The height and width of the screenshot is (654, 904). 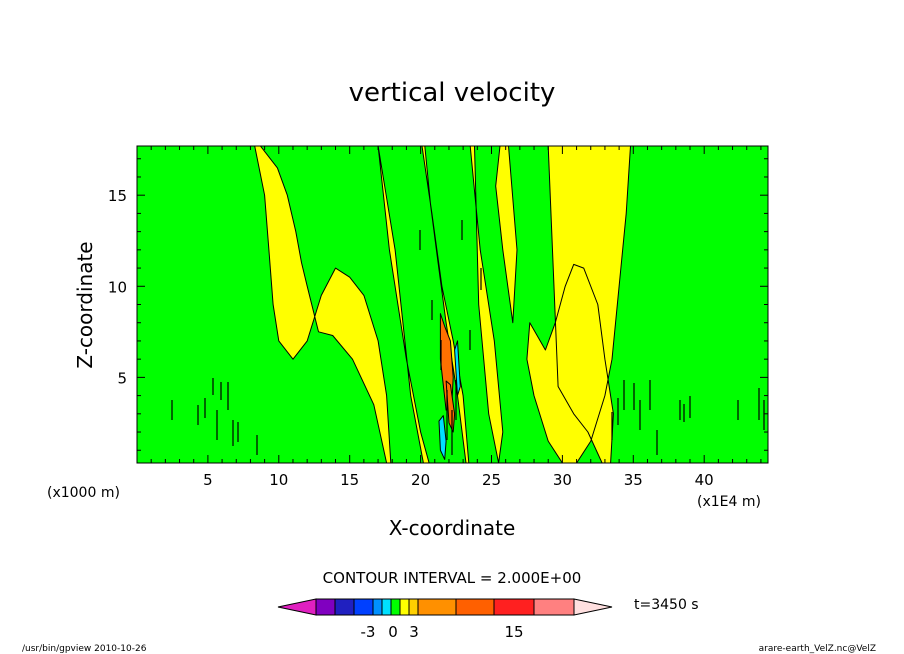 What do you see at coordinates (393, 632) in the screenshot?
I see `colorbar-tick-label: 0` at bounding box center [393, 632].